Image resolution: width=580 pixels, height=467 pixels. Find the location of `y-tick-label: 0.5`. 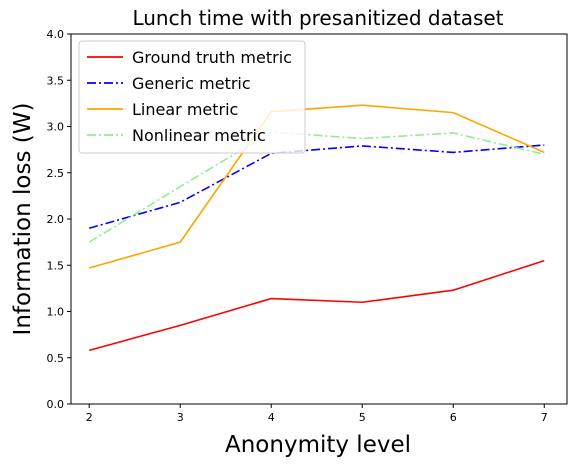

y-tick-label: 0.5 is located at coordinates (56, 358).